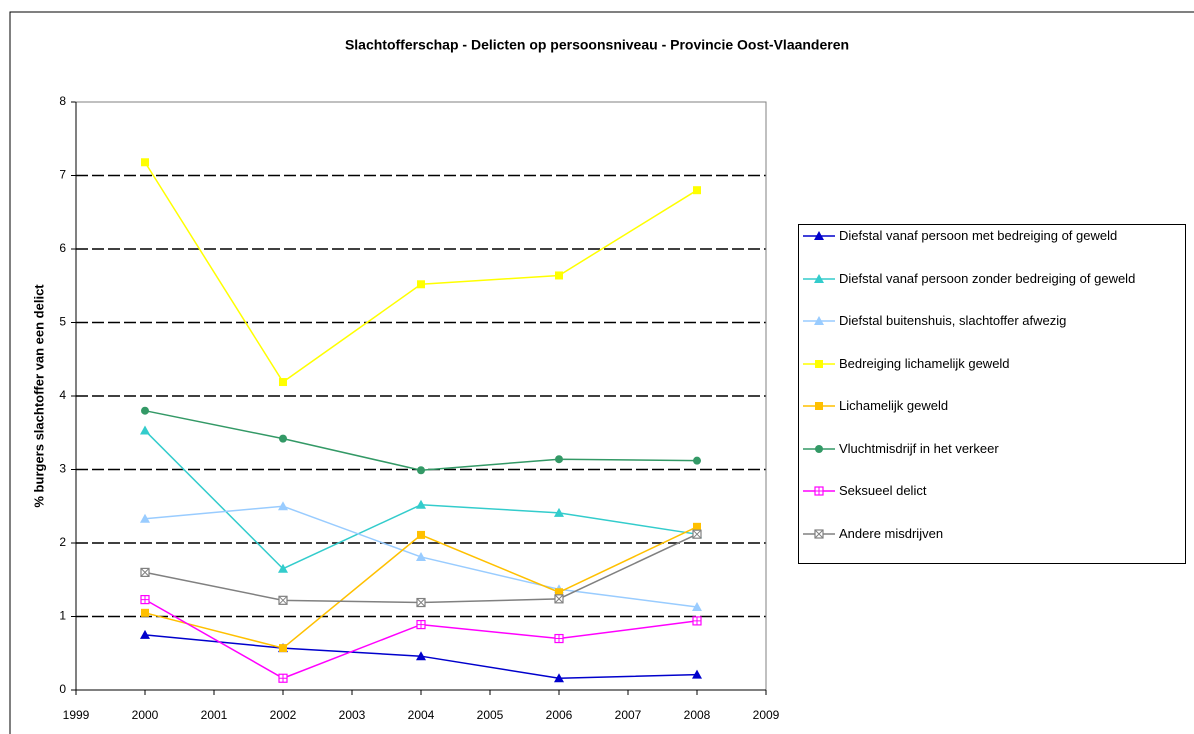 This screenshot has width=1194, height=734. What do you see at coordinates (62, 101) in the screenshot?
I see `y-tick-label: 8` at bounding box center [62, 101].